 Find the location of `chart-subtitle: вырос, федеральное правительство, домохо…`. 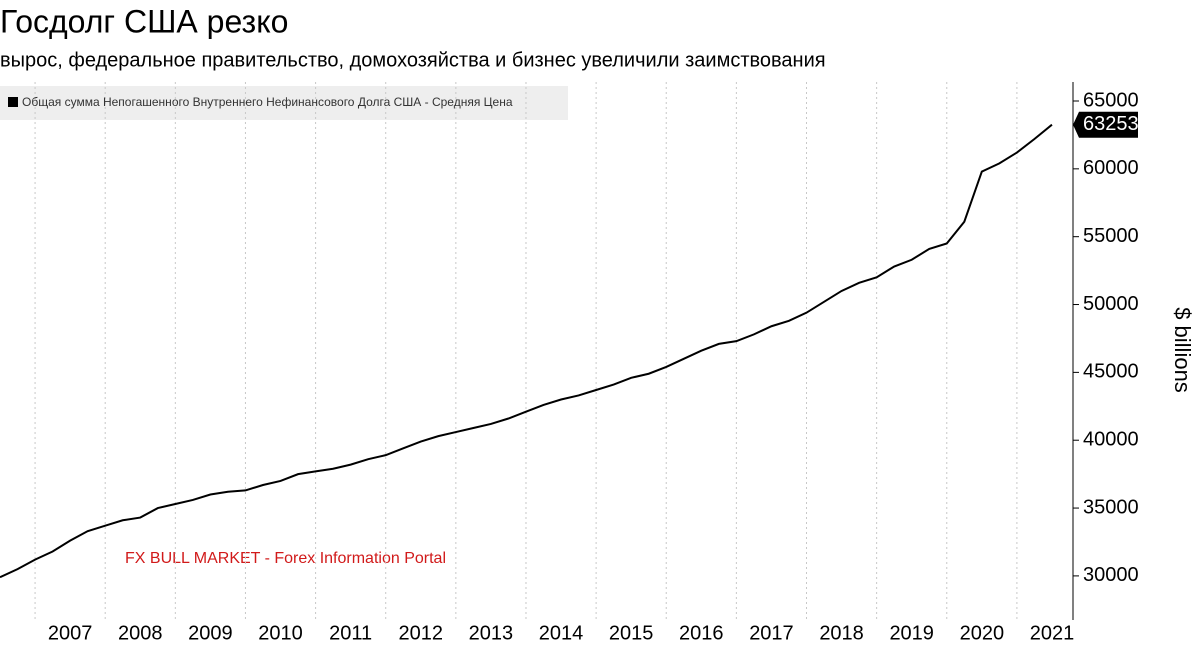

chart-subtitle: вырос, федеральное правительство, домохо… is located at coordinates (413, 60).